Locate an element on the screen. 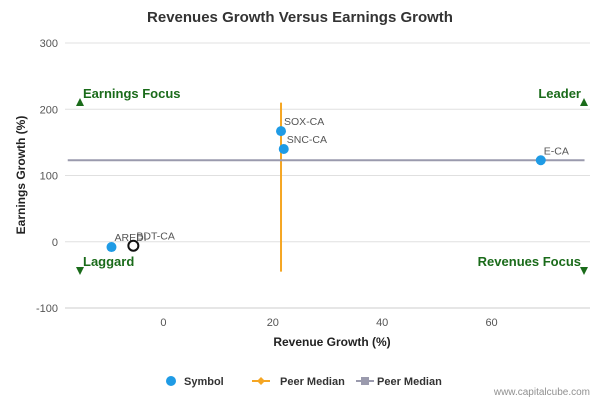  y-tick-label: 0 is located at coordinates (55, 243).